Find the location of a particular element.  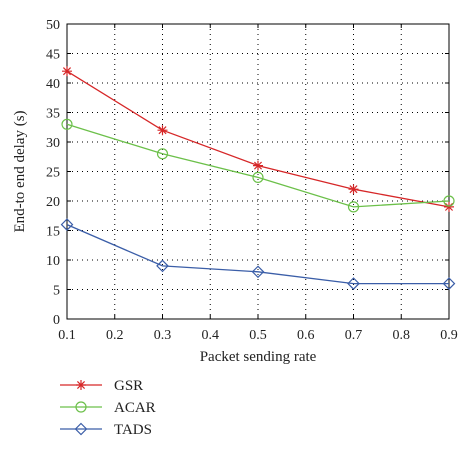

legend-label-gsr: GSR is located at coordinates (128, 386).